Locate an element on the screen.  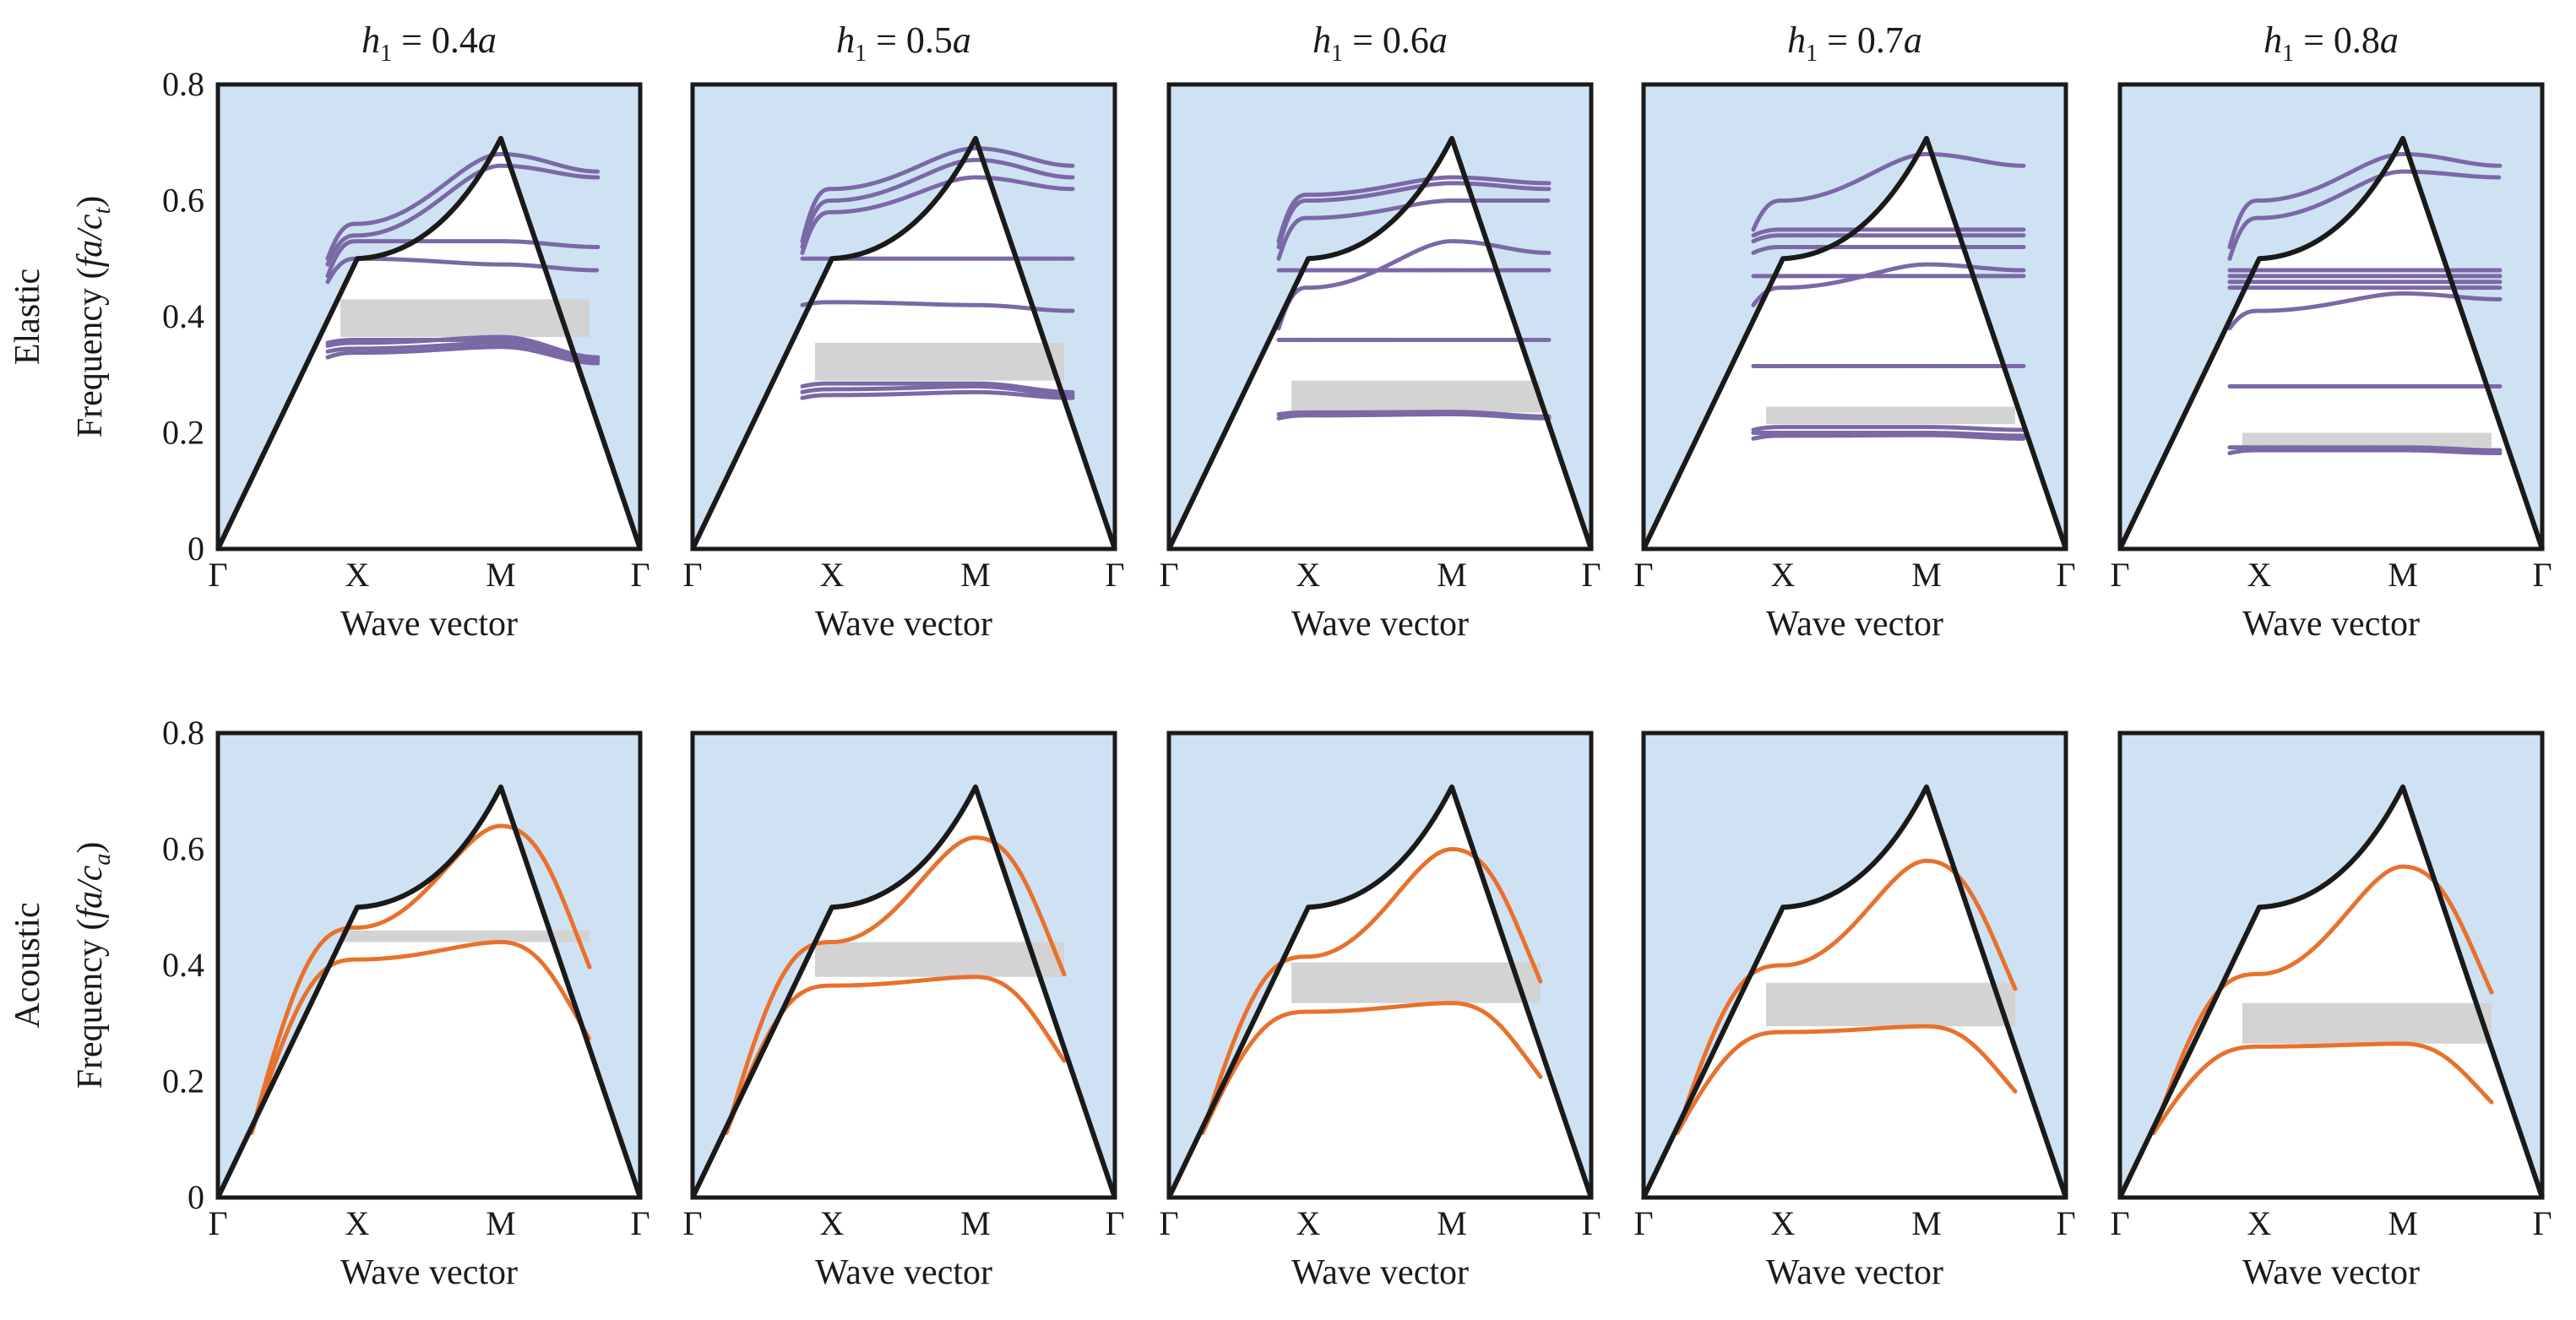
panel-title: h1 = 0.5a is located at coordinates (903, 43).